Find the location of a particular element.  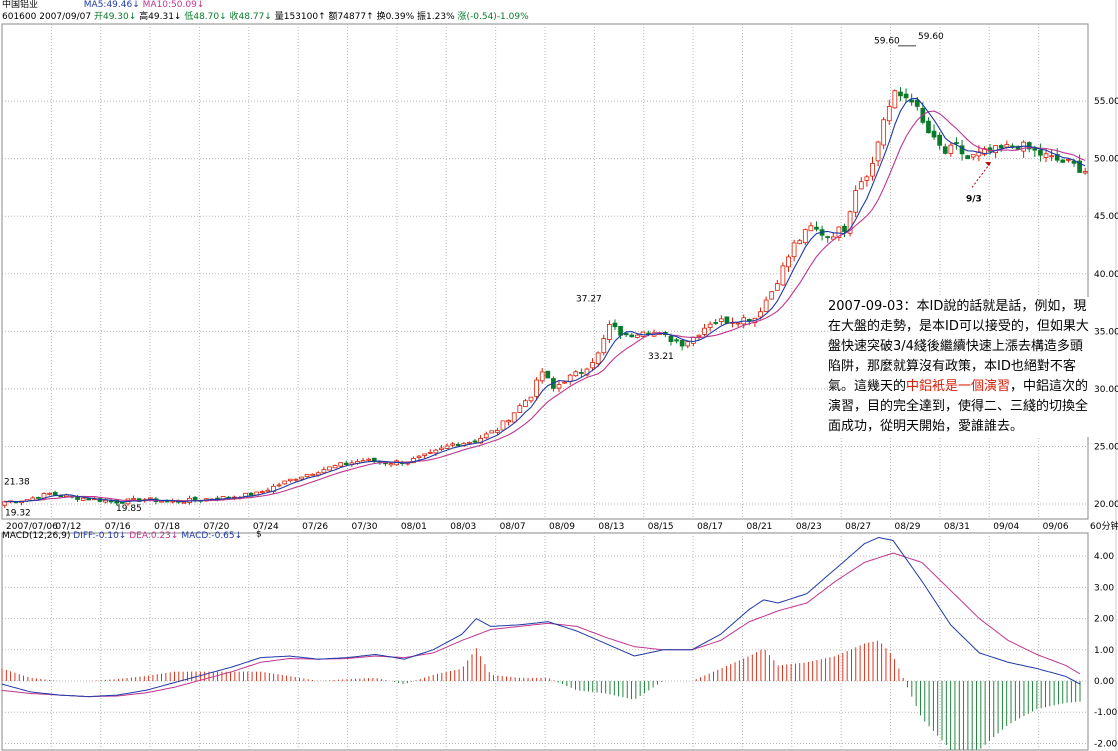

x-tick-label: 08/29 is located at coordinates (908, 527).